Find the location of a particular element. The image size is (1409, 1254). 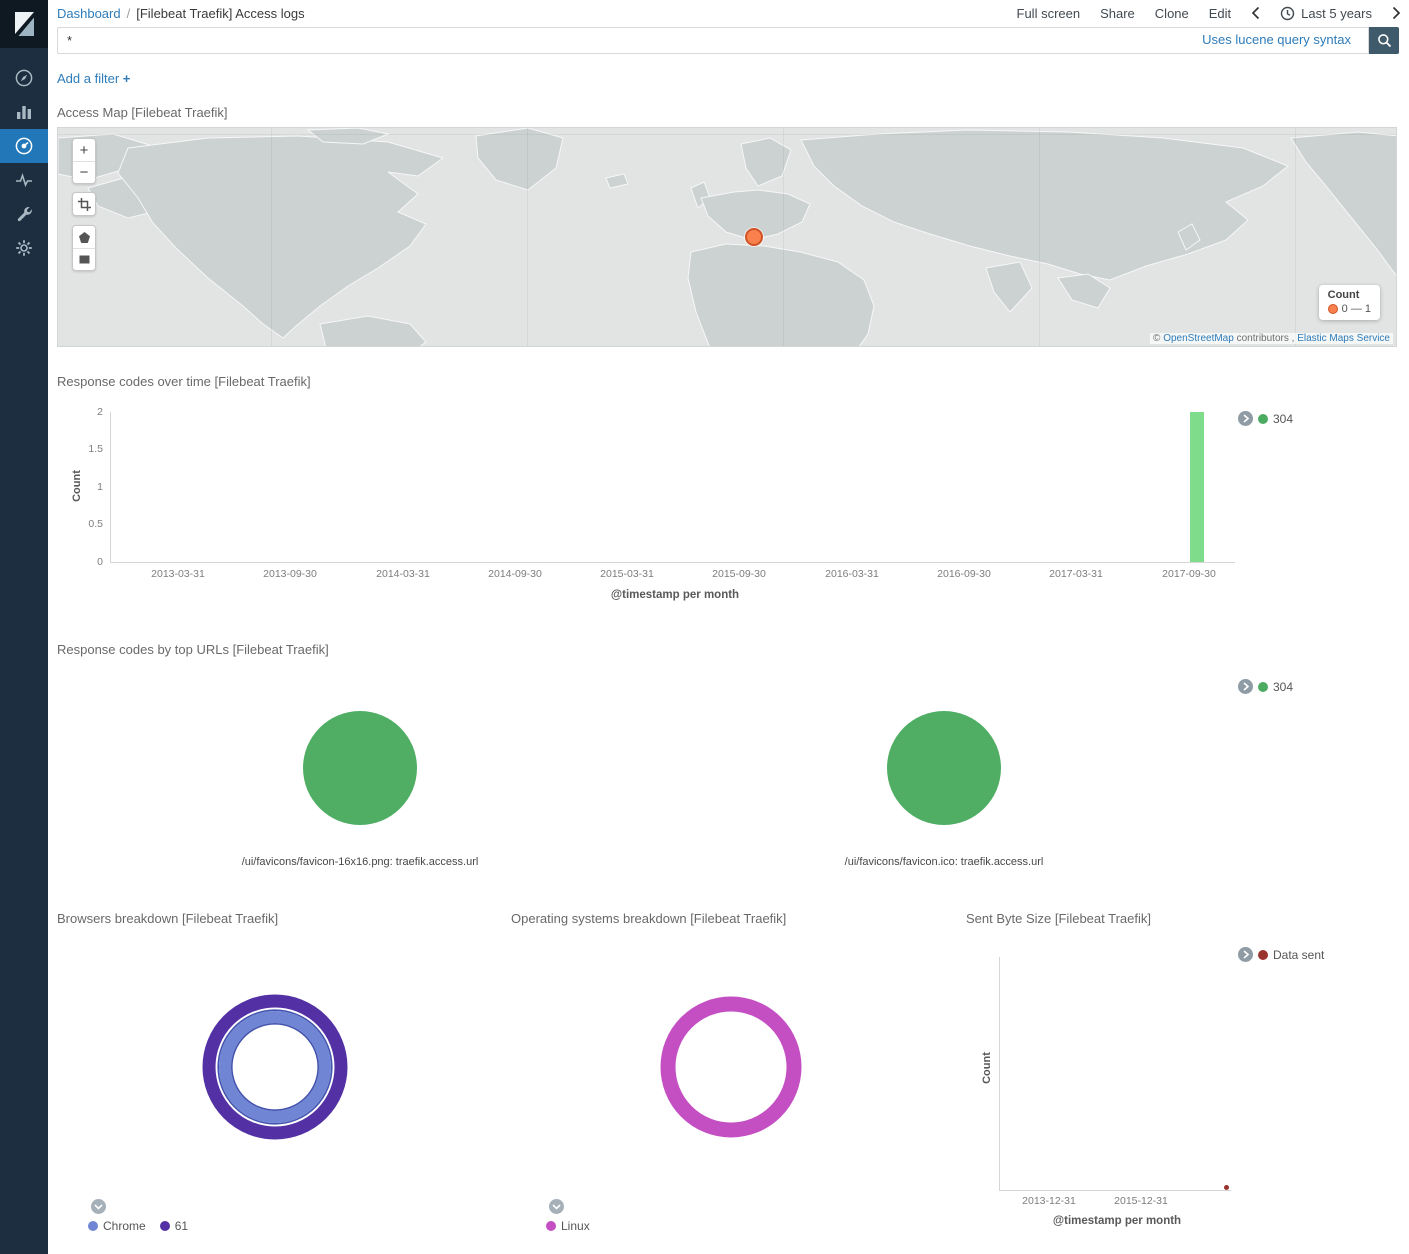

x-tick: 2015-09-30 is located at coordinates (739, 574).